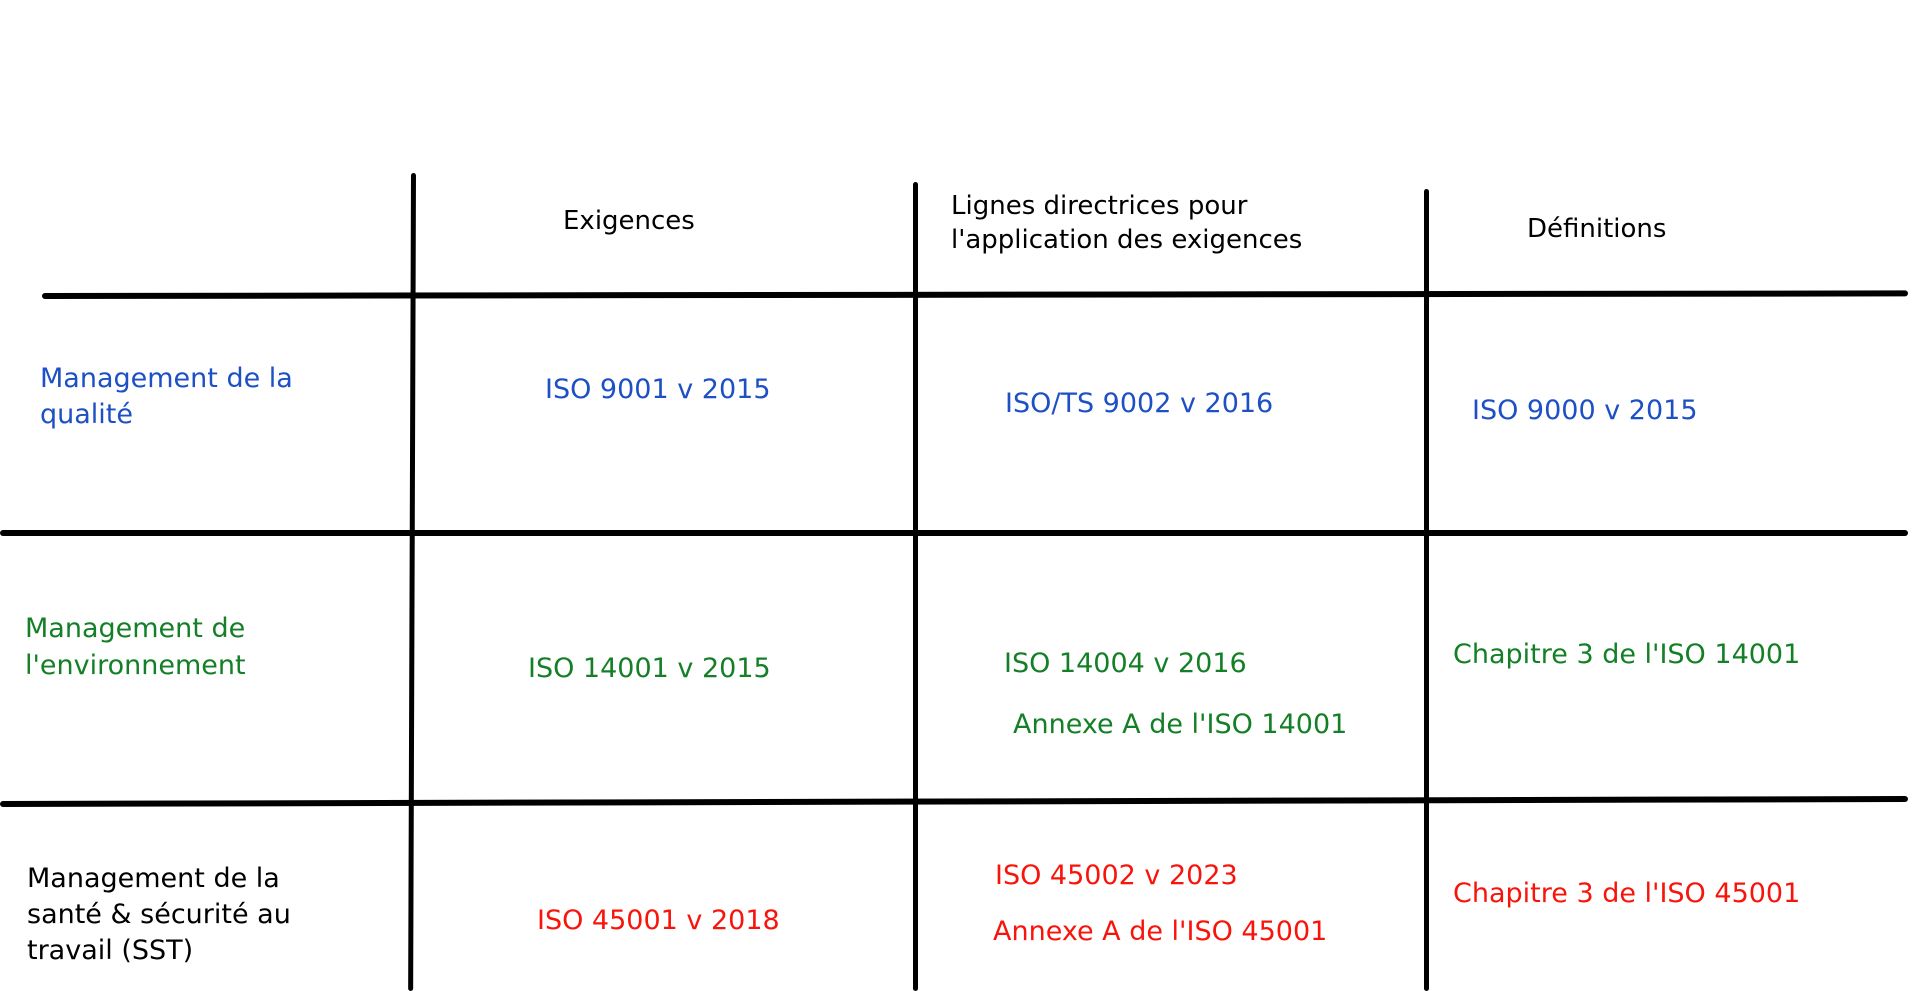 The image size is (1920, 991). What do you see at coordinates (135, 628) in the screenshot?
I see `row-label-line: Management de` at bounding box center [135, 628].